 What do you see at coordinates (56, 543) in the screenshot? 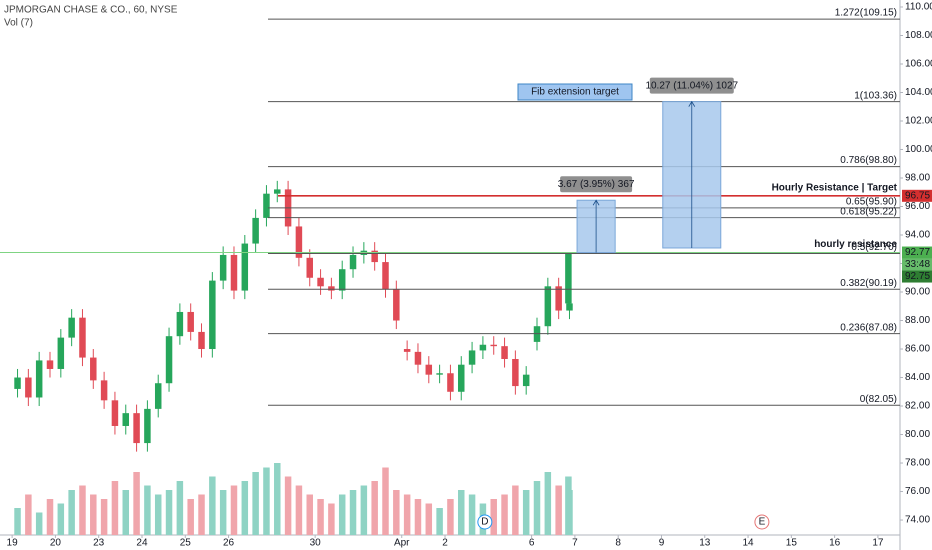
I see `x-tick-label: 20` at bounding box center [56, 543].